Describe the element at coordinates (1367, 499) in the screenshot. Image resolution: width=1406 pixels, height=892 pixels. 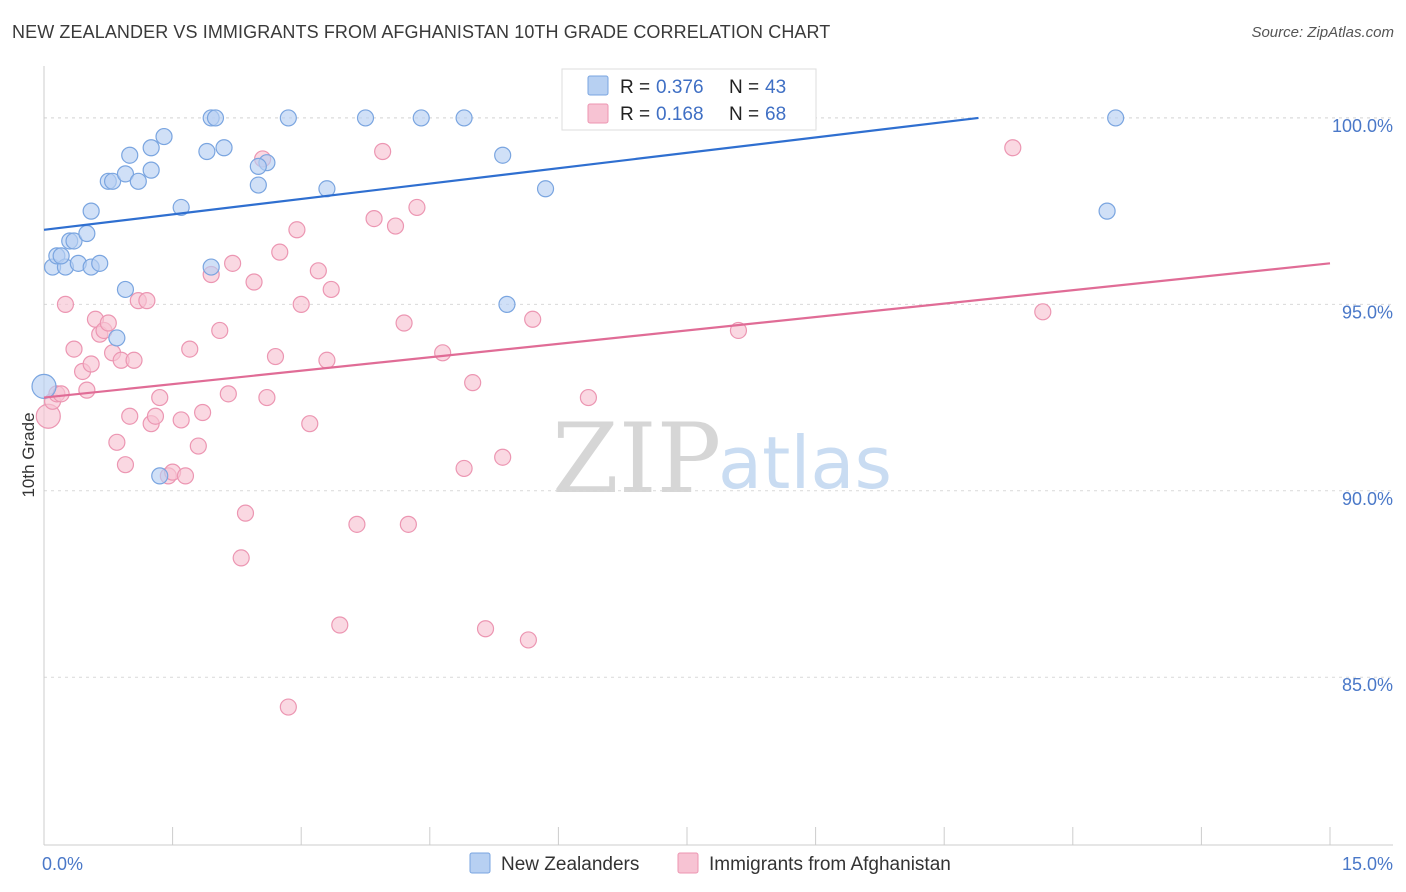
I see `y-tick-label-90: 90.0%` at that location.